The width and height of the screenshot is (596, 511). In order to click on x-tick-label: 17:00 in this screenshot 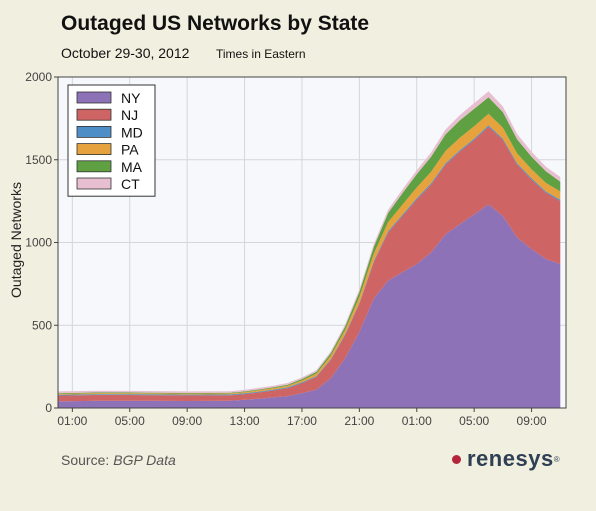, I will do `click(302, 421)`.